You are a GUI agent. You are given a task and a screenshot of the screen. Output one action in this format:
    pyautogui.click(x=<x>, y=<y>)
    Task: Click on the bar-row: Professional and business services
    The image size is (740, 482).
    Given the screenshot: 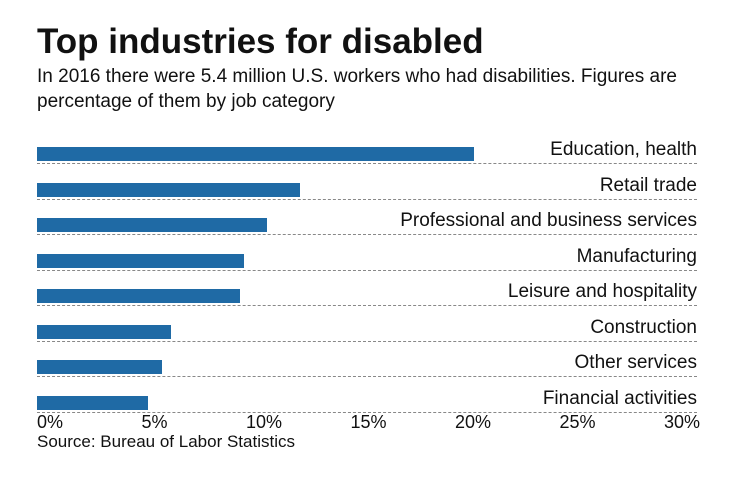 What is the action you would take?
    pyautogui.click(x=367, y=232)
    